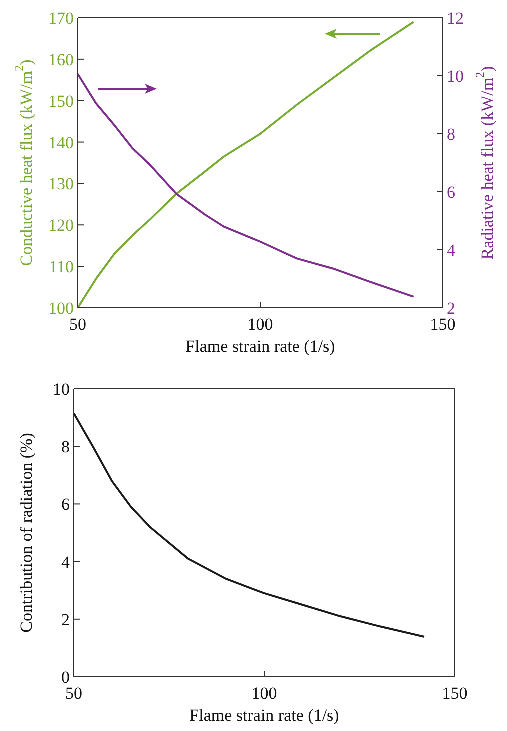  I want to click on y2-tick-label: 10, so click(455, 76).